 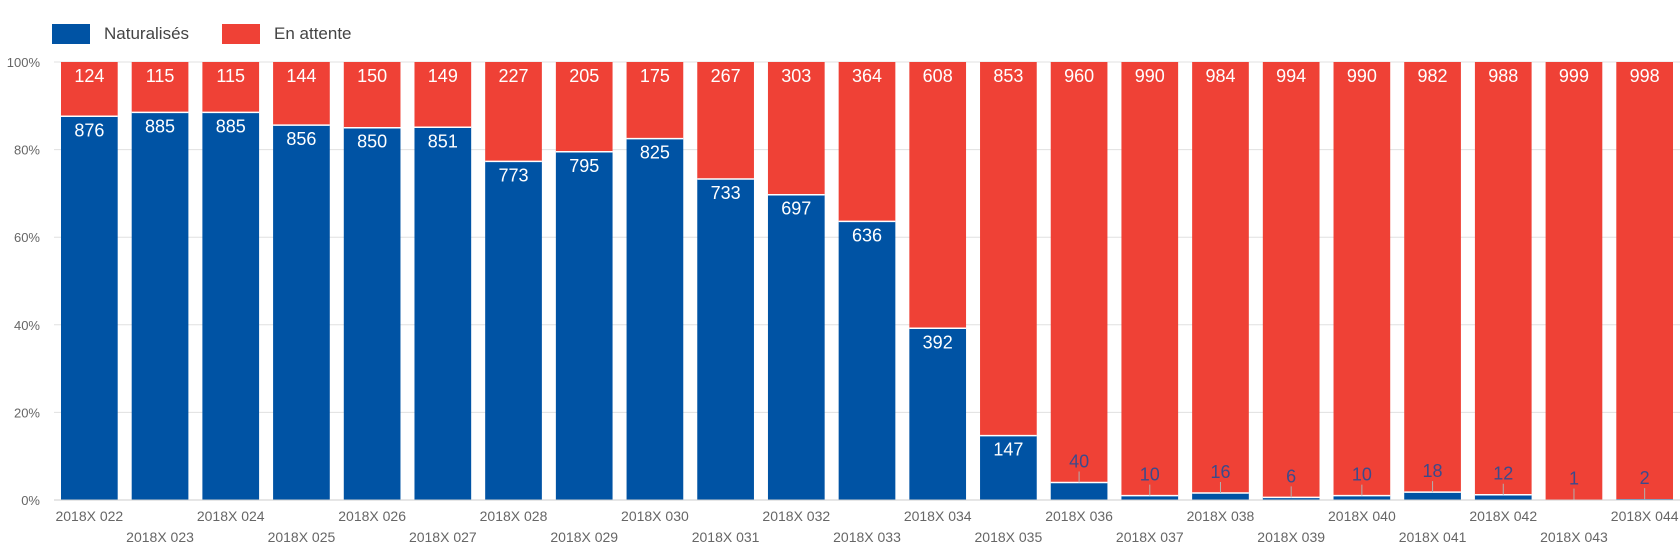 I want to click on data-label-en-attente: 150, so click(x=372, y=76).